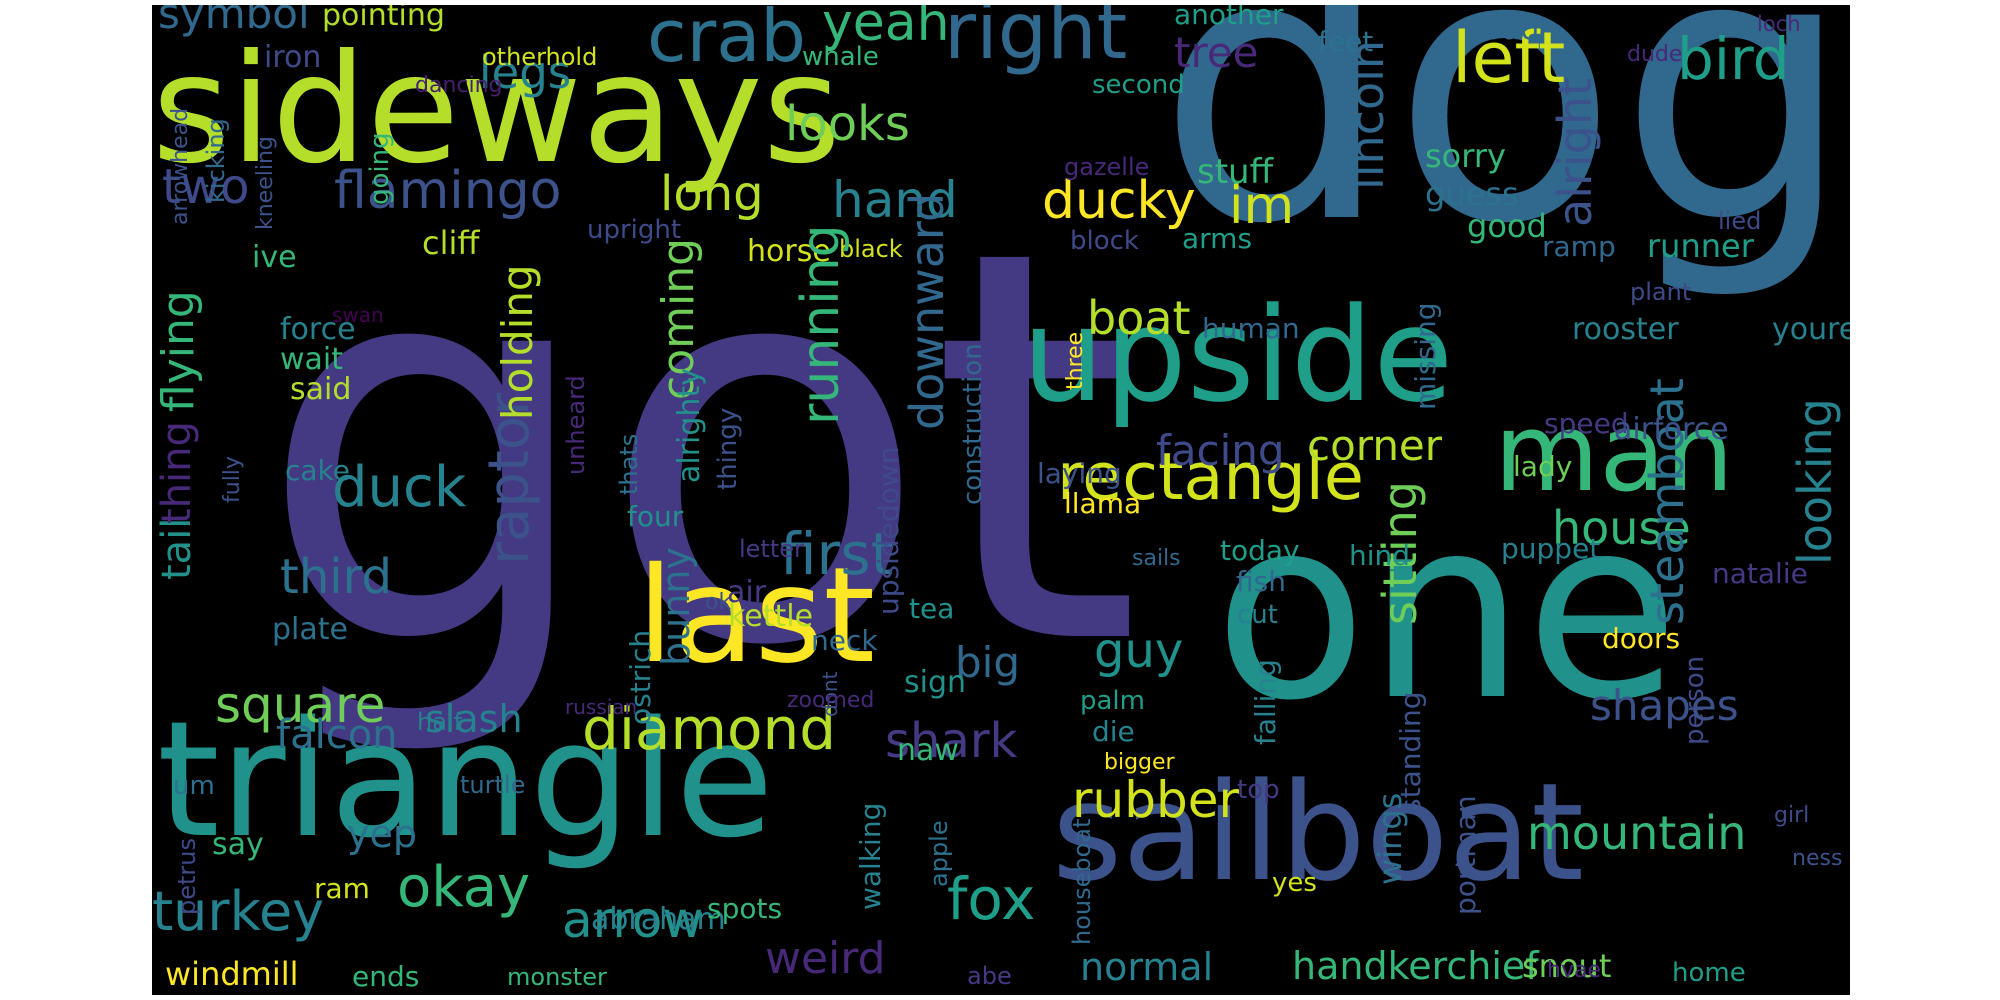  I want to click on word-apple: apple, so click(939, 853).